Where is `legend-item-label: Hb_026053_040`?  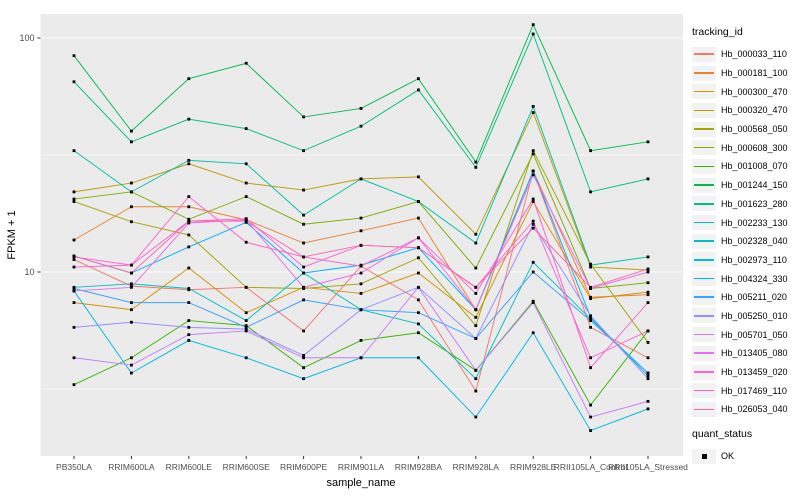
legend-item-label: Hb_026053_040 is located at coordinates (754, 409).